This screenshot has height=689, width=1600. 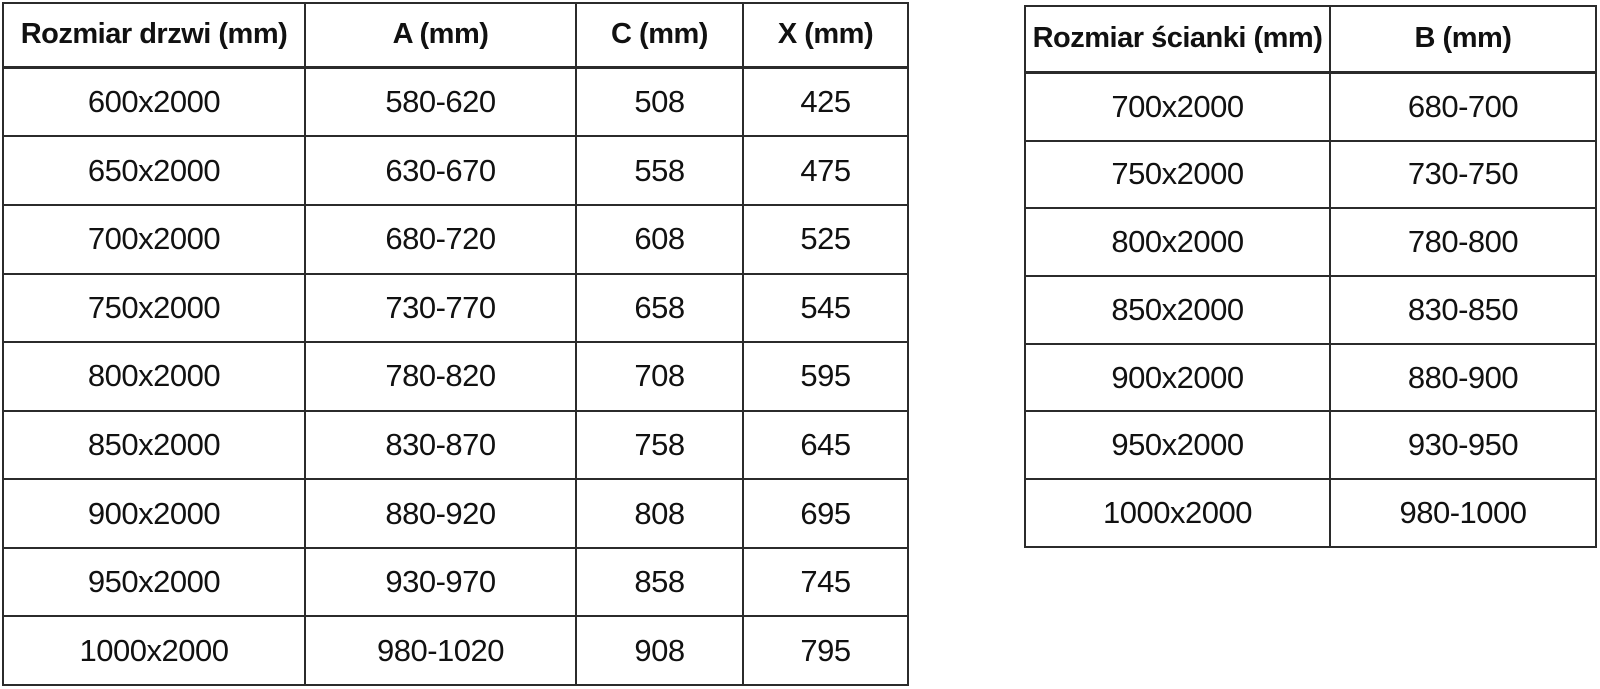 I want to click on table-row: 1000x2000 980-1000, so click(x=1310, y=513).